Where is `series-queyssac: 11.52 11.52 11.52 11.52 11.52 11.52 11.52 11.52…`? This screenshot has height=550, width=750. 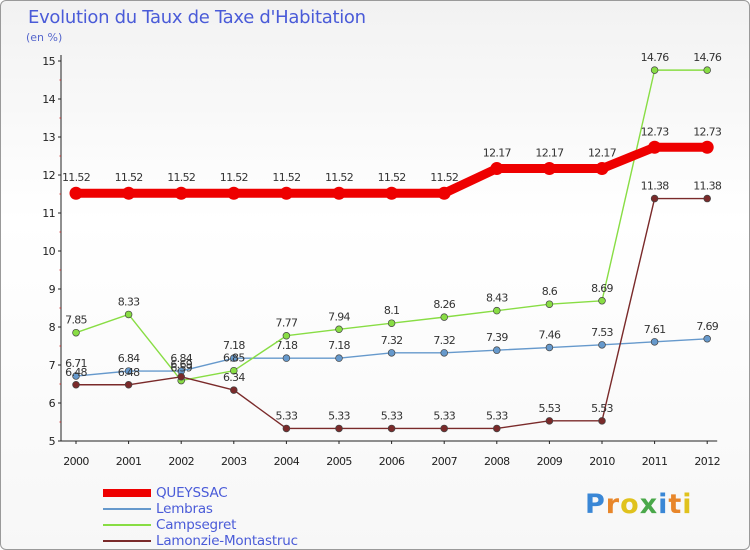 series-queyssac: 11.52 11.52 11.52 11.52 11.52 11.52 11.52 11.52… is located at coordinates (392, 162).